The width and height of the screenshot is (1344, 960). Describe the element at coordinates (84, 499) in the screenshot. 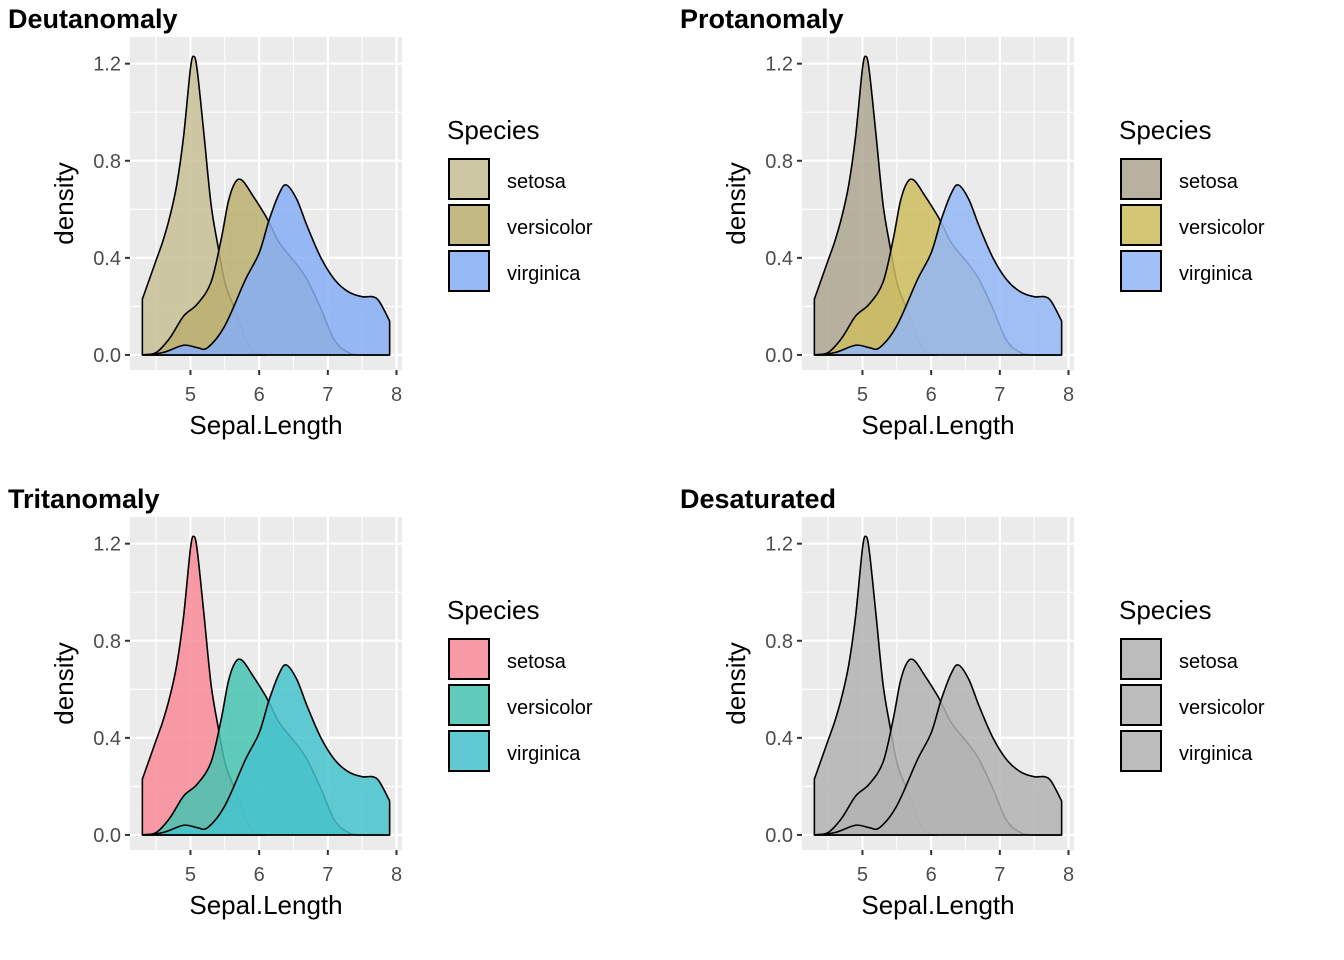

I see `panel-title: Tritanomaly` at that location.